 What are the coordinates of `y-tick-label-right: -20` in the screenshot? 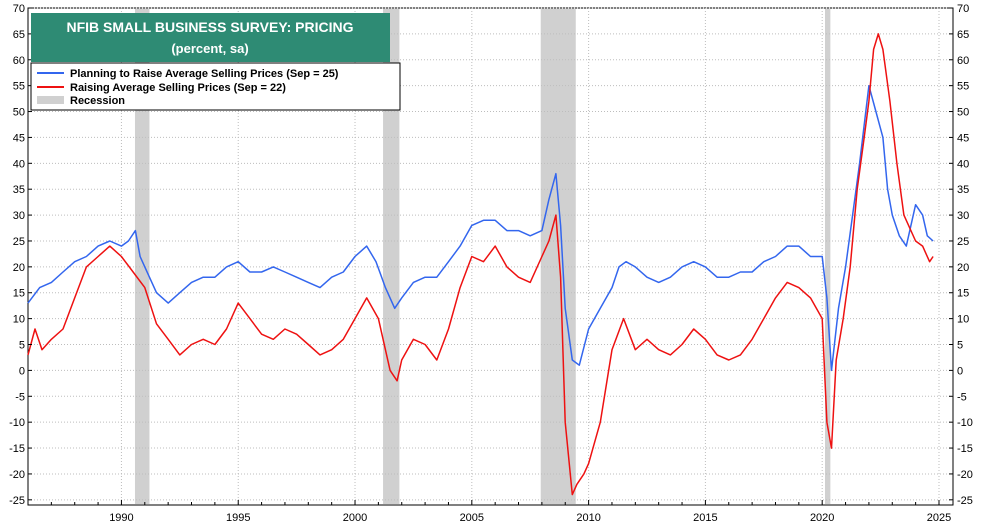 It's located at (965, 475).